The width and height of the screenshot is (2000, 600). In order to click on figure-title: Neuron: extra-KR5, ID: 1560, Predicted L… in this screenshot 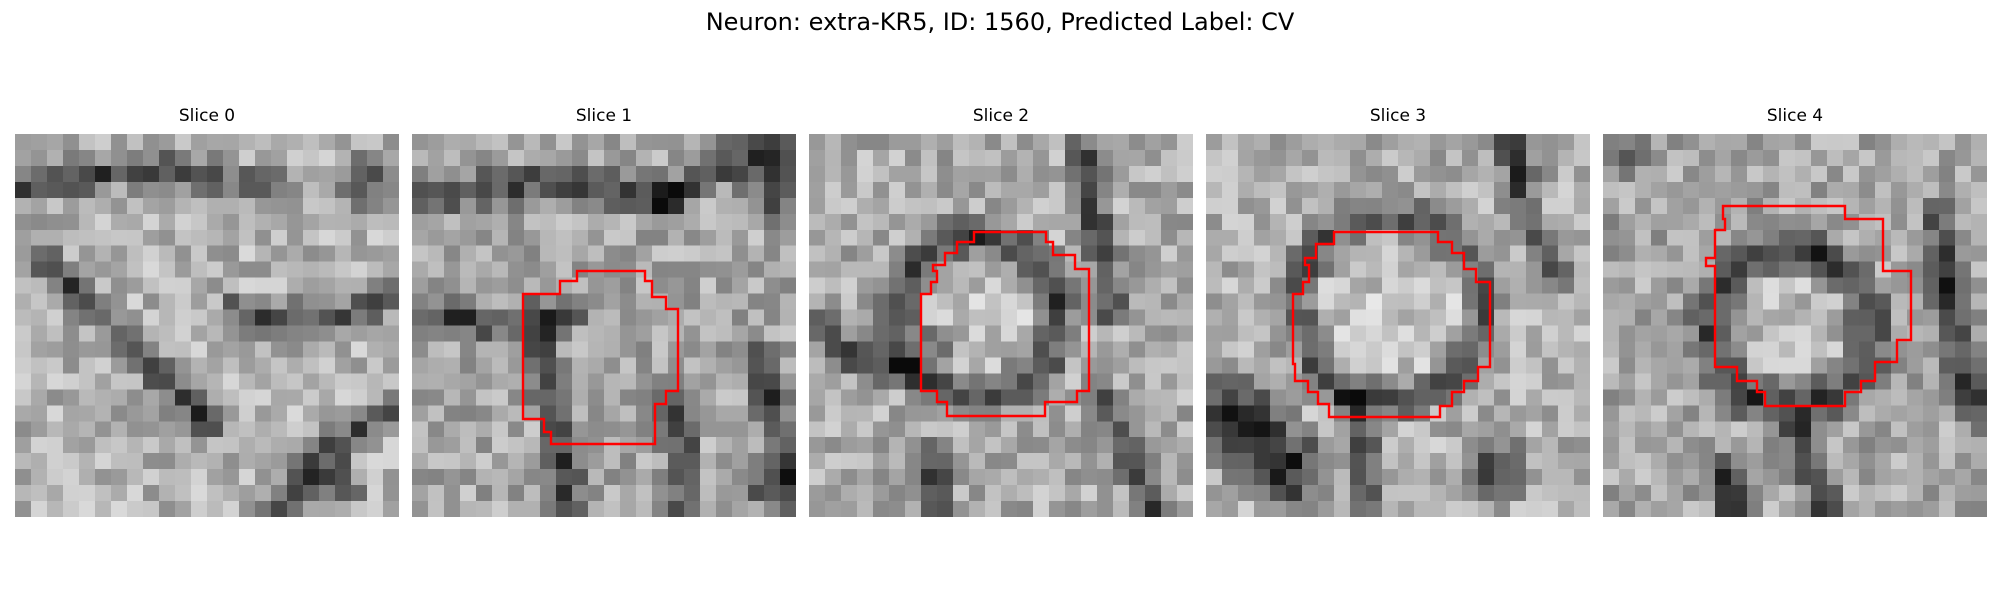, I will do `click(1000, 22)`.